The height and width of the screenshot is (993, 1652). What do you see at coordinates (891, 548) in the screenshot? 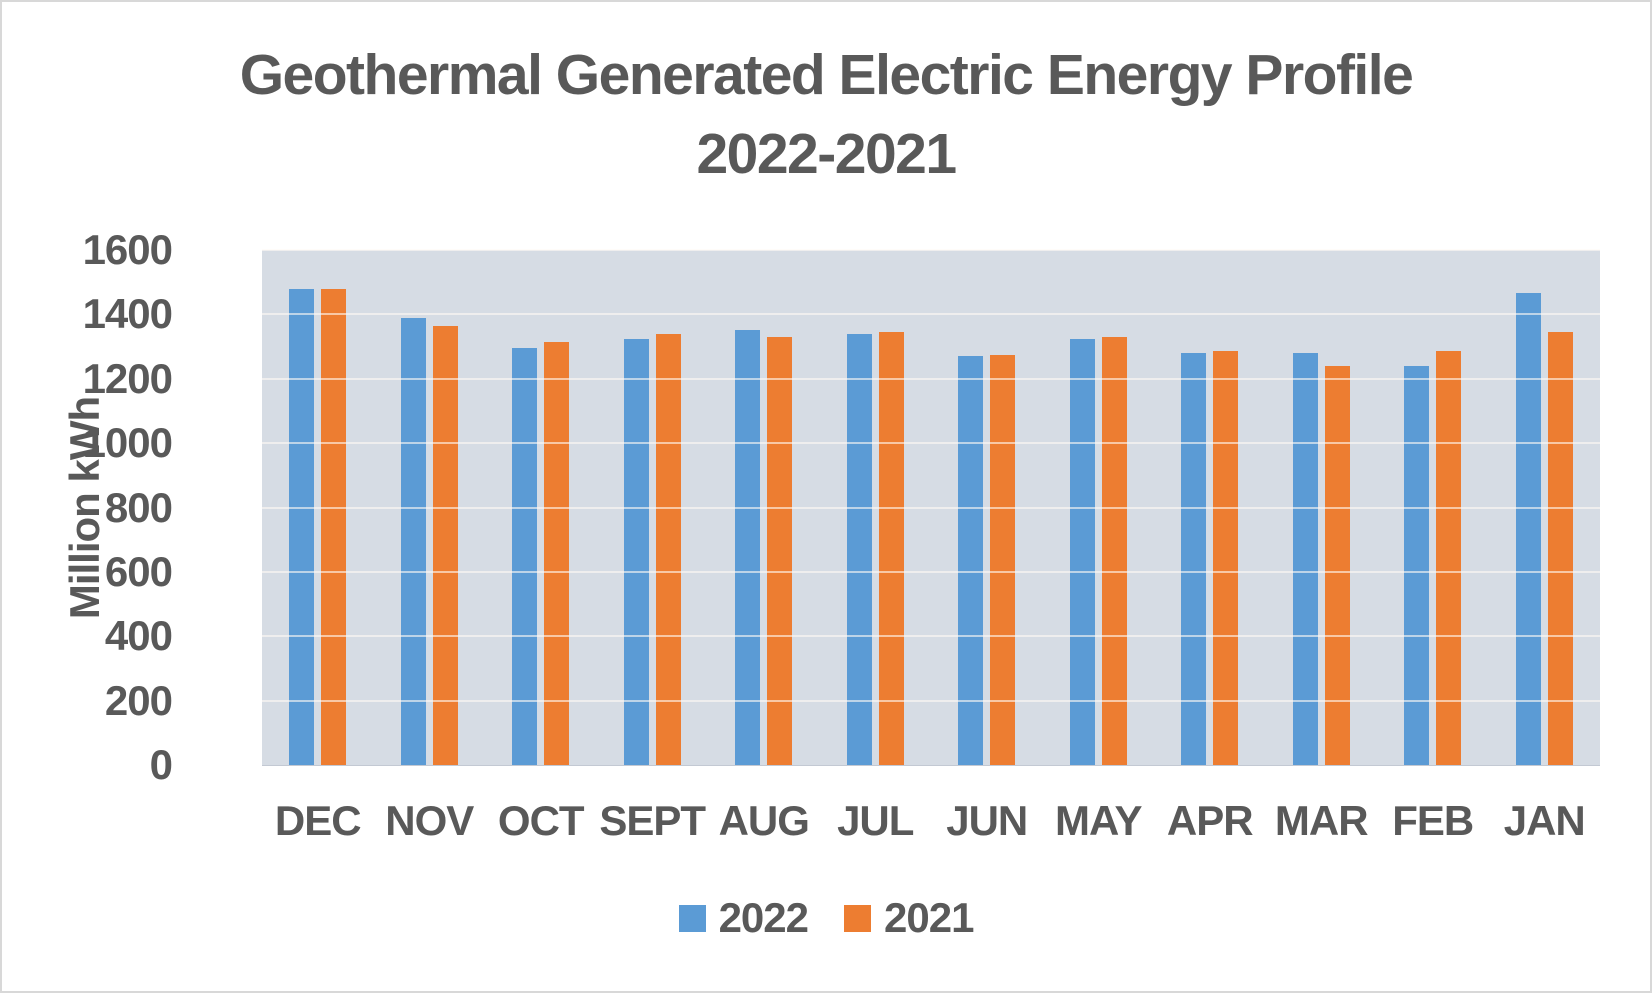
I see `bar-2021-jul` at bounding box center [891, 548].